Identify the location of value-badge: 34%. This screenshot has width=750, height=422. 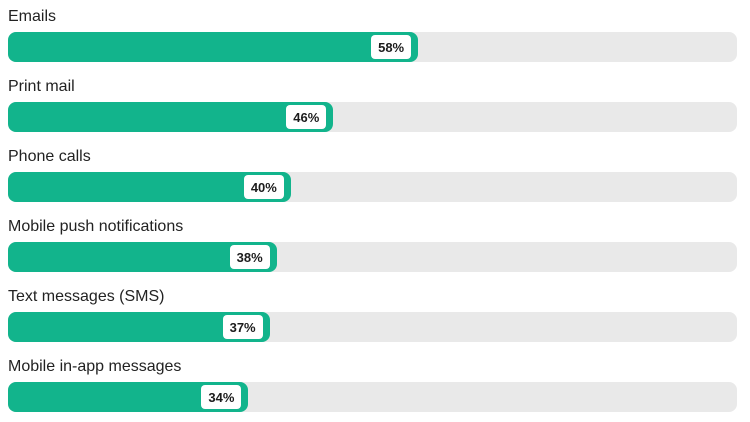
(221, 397).